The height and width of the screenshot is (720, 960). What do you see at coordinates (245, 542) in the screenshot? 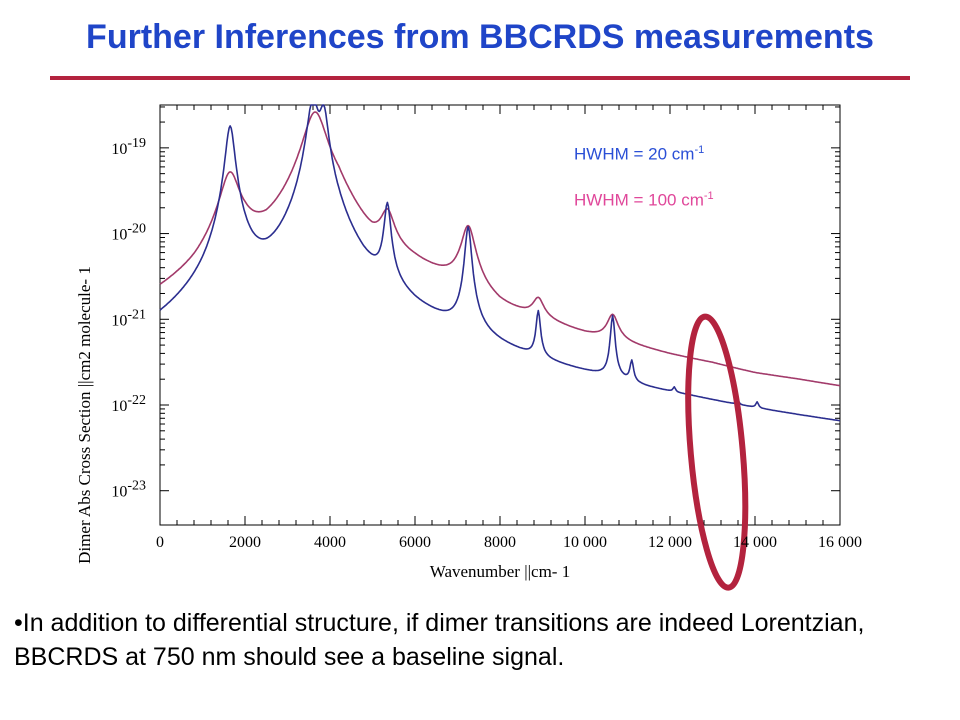
I see `x-tick-label: 2000` at bounding box center [245, 542].